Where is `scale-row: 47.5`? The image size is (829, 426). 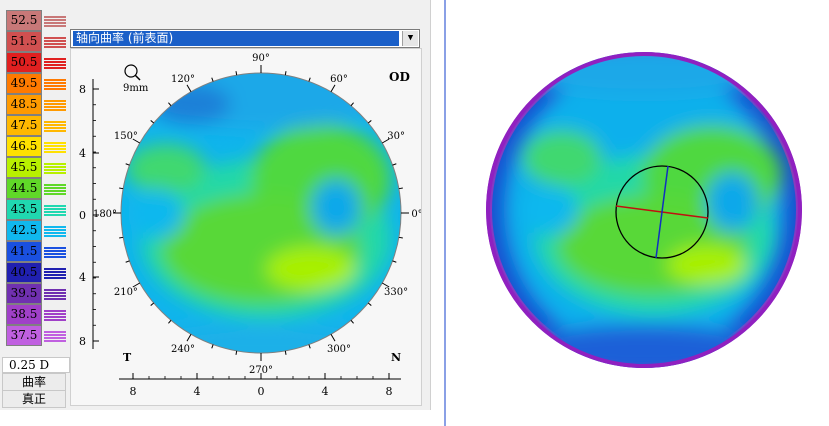 scale-row: 47.5 is located at coordinates (34, 125).